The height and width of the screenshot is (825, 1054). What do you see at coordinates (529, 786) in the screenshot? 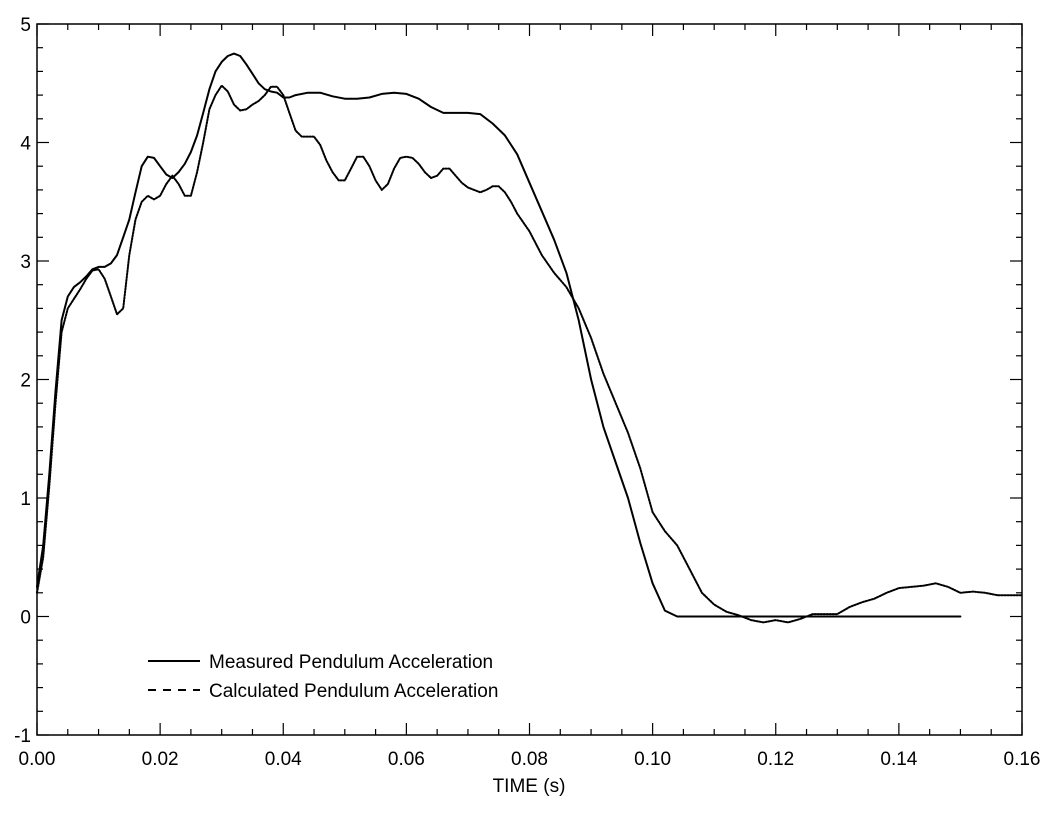
I see `x-axis-title: TIME (s)` at bounding box center [529, 786].